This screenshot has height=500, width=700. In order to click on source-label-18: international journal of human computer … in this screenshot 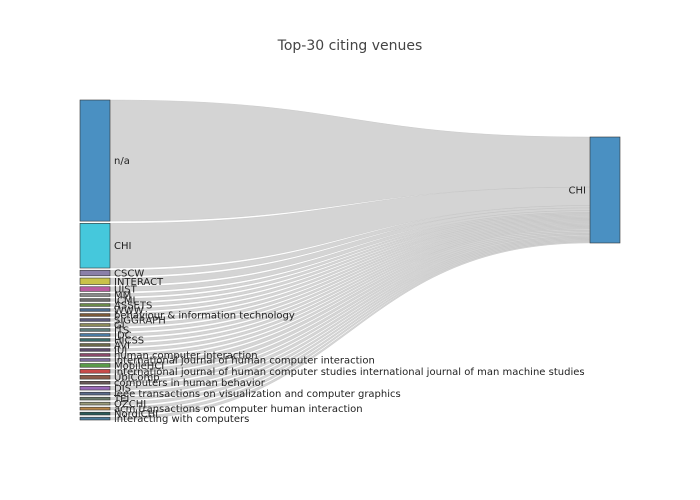, I will do `click(244, 360)`.